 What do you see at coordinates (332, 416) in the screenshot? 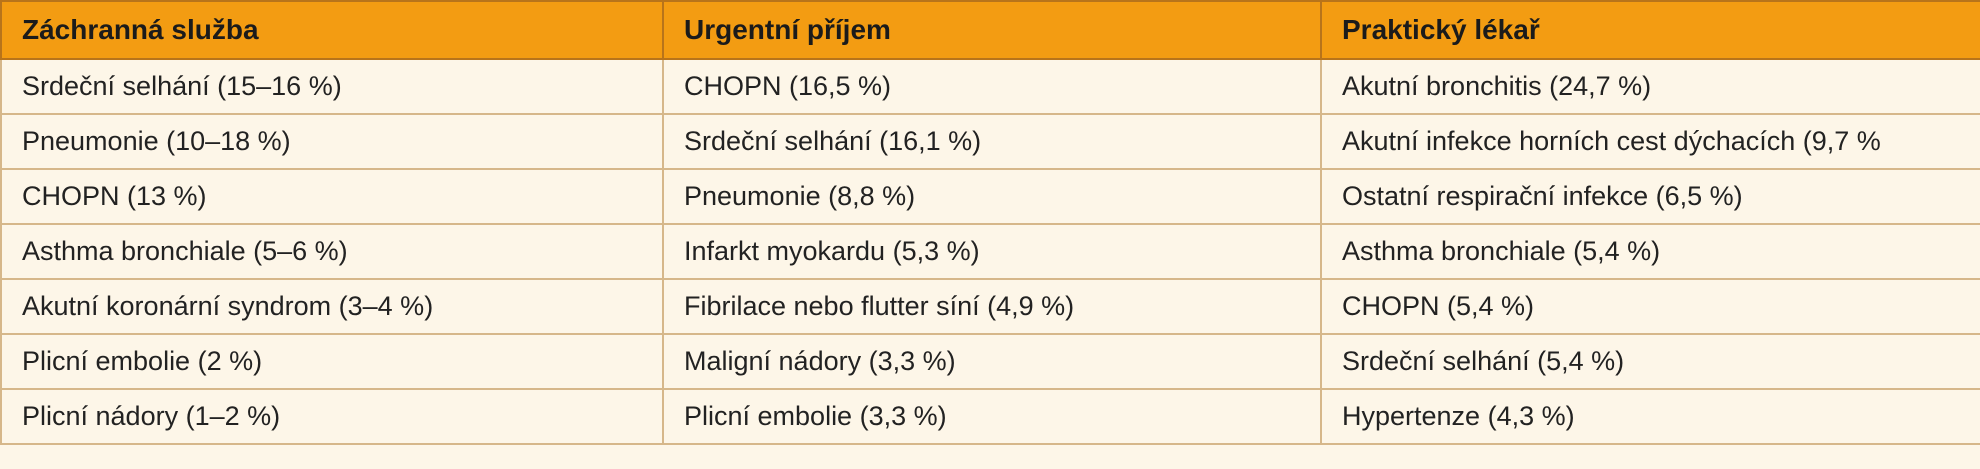
I see `table-cell: Plicní nádory (1–2 %)` at bounding box center [332, 416].